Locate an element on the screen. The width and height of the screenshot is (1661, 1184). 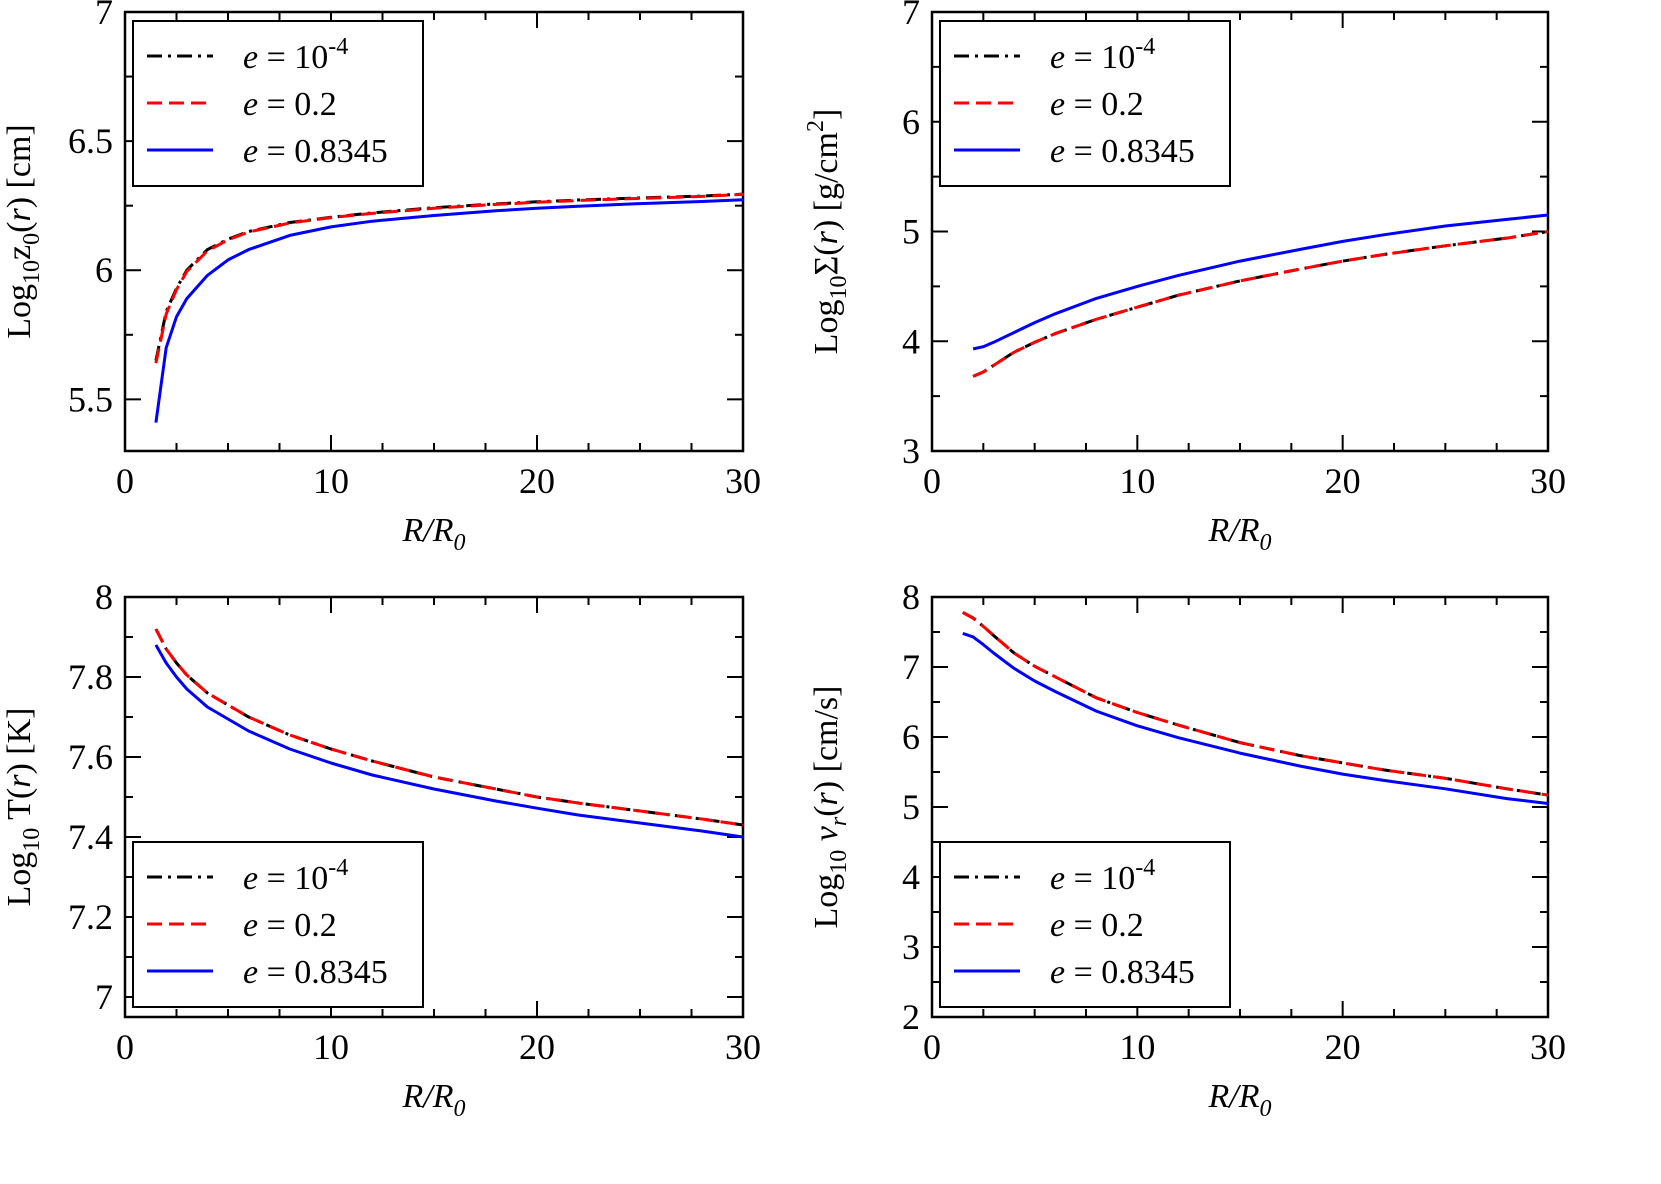
y-axis-label: Log10 vr(r) [cm/s] is located at coordinates (830, 807).